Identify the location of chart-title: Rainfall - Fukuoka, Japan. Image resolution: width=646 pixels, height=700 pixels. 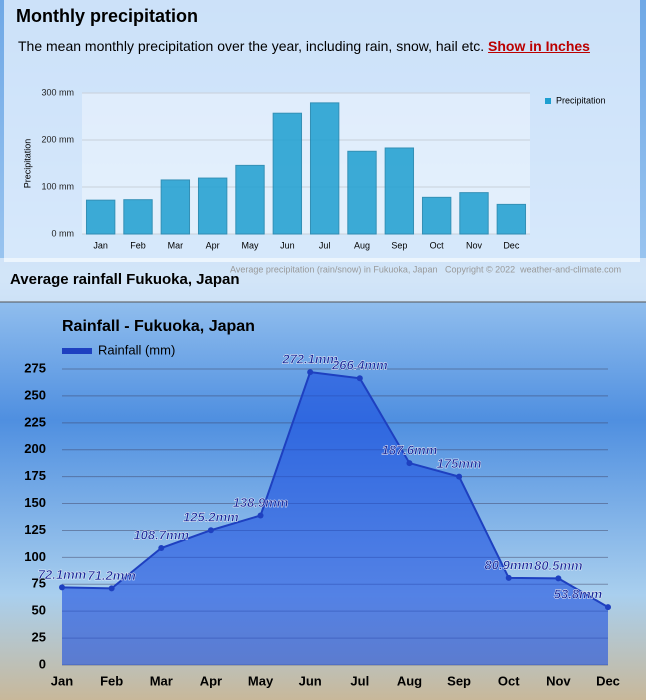
(158, 326).